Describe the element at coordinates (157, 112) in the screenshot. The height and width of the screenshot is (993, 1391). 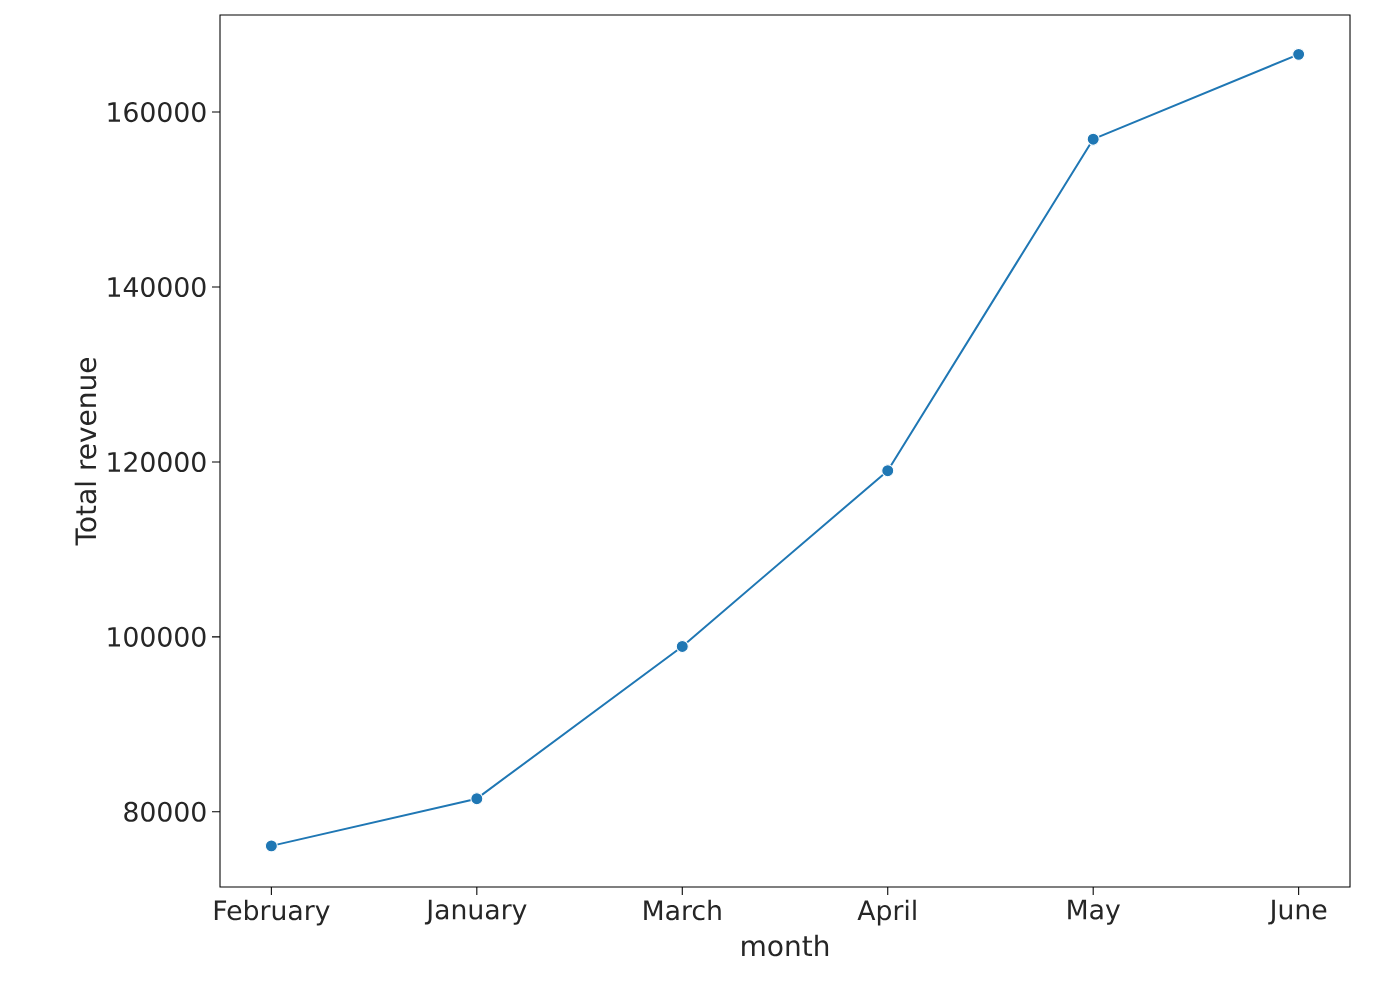
I see `y-tick-label: 160000` at that location.